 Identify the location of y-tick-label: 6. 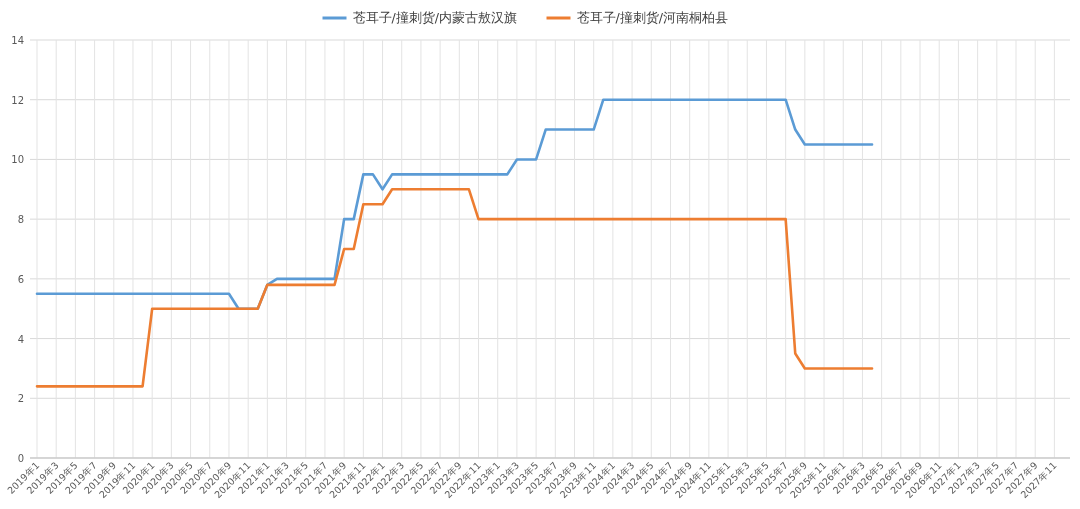
(20, 279).